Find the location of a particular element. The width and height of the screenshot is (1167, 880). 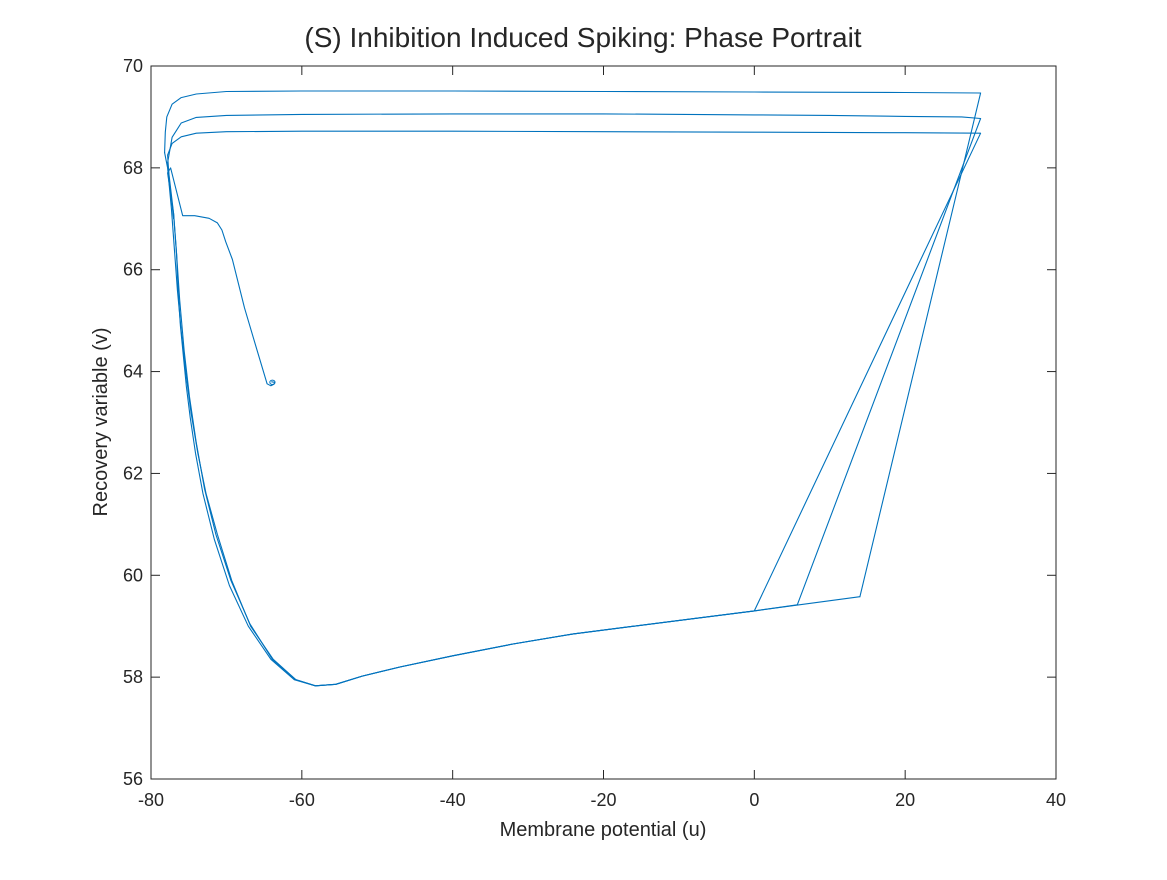

x-axis-label: Membrane potential (u) is located at coordinates (603, 830).